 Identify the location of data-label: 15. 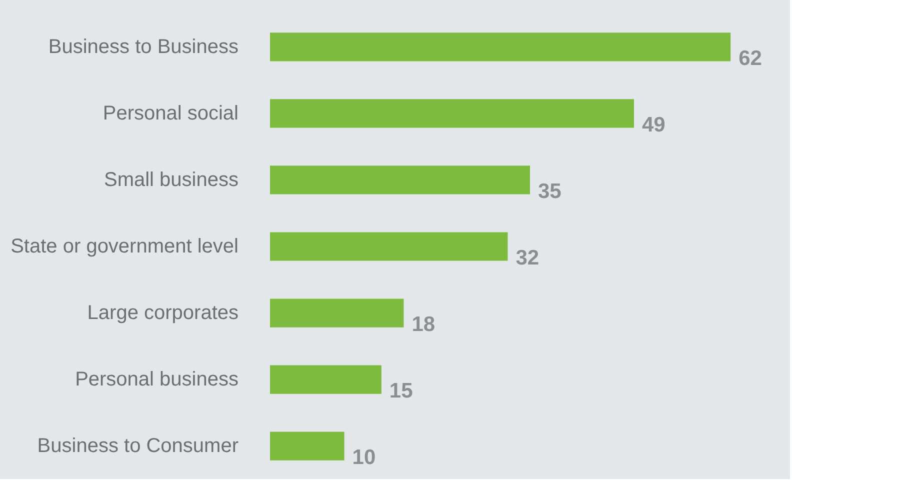
(401, 391).